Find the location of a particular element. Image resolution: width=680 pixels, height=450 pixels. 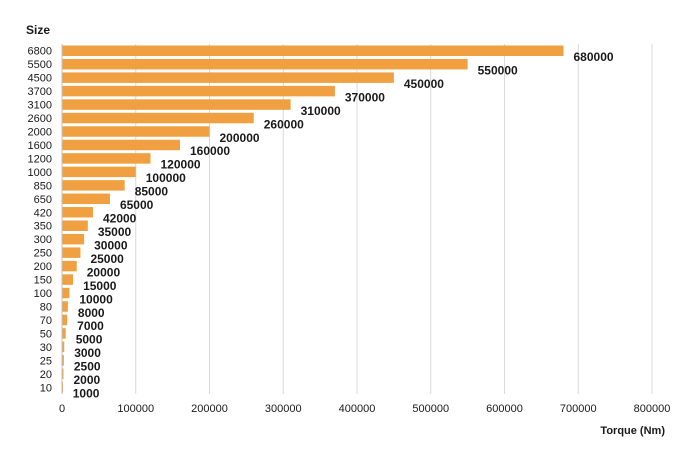

data-label: 310000 is located at coordinates (321, 111).